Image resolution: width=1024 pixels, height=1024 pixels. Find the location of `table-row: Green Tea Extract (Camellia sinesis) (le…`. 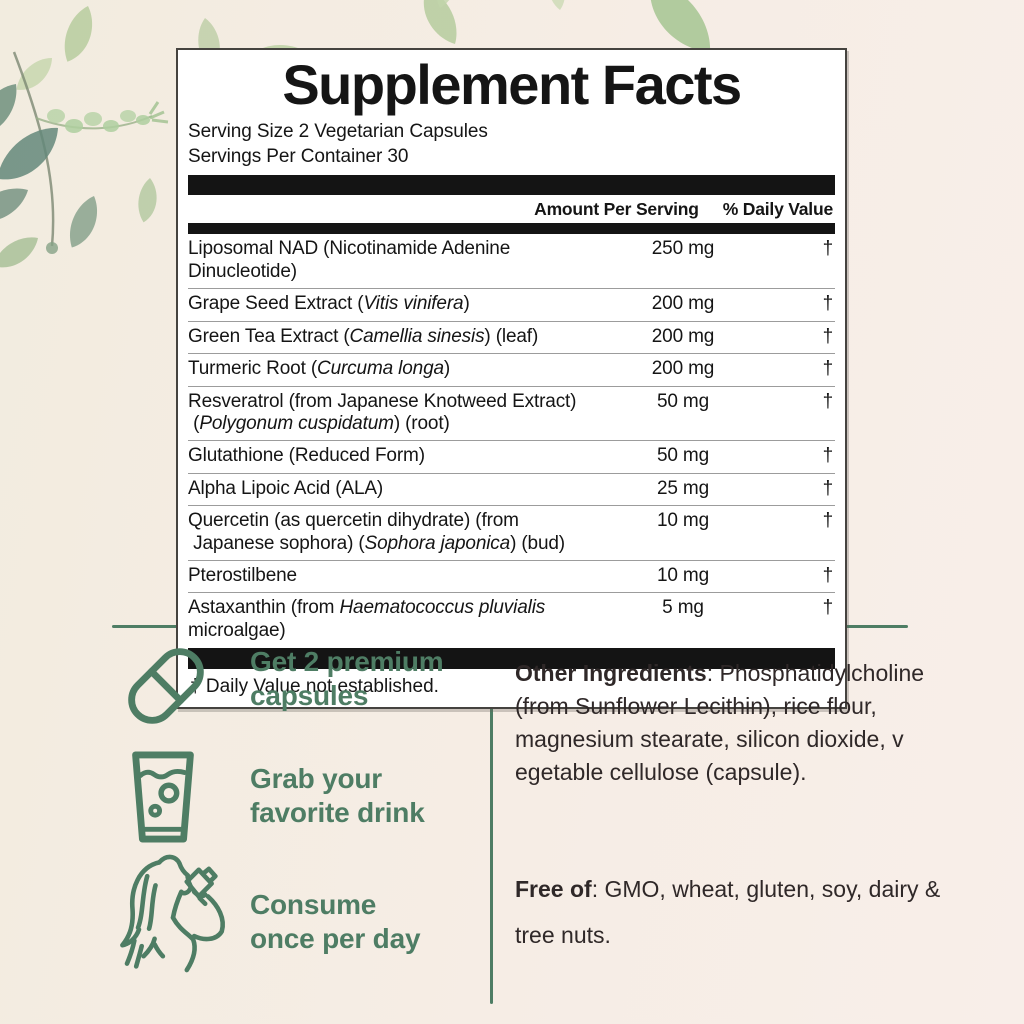

table-row: Green Tea Extract (Camellia sinesis) (le… is located at coordinates (511, 338).